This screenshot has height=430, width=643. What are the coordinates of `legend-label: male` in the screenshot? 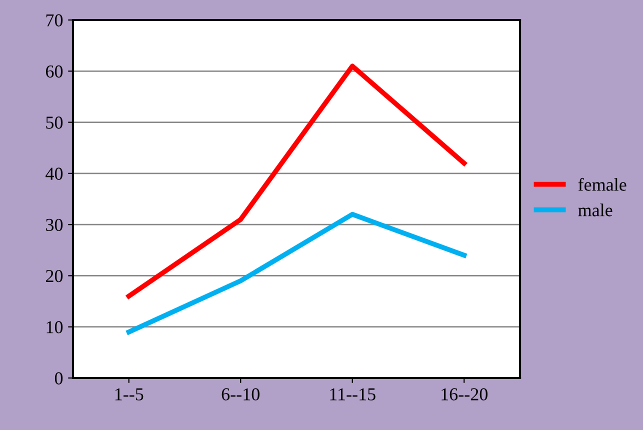 It's located at (595, 210).